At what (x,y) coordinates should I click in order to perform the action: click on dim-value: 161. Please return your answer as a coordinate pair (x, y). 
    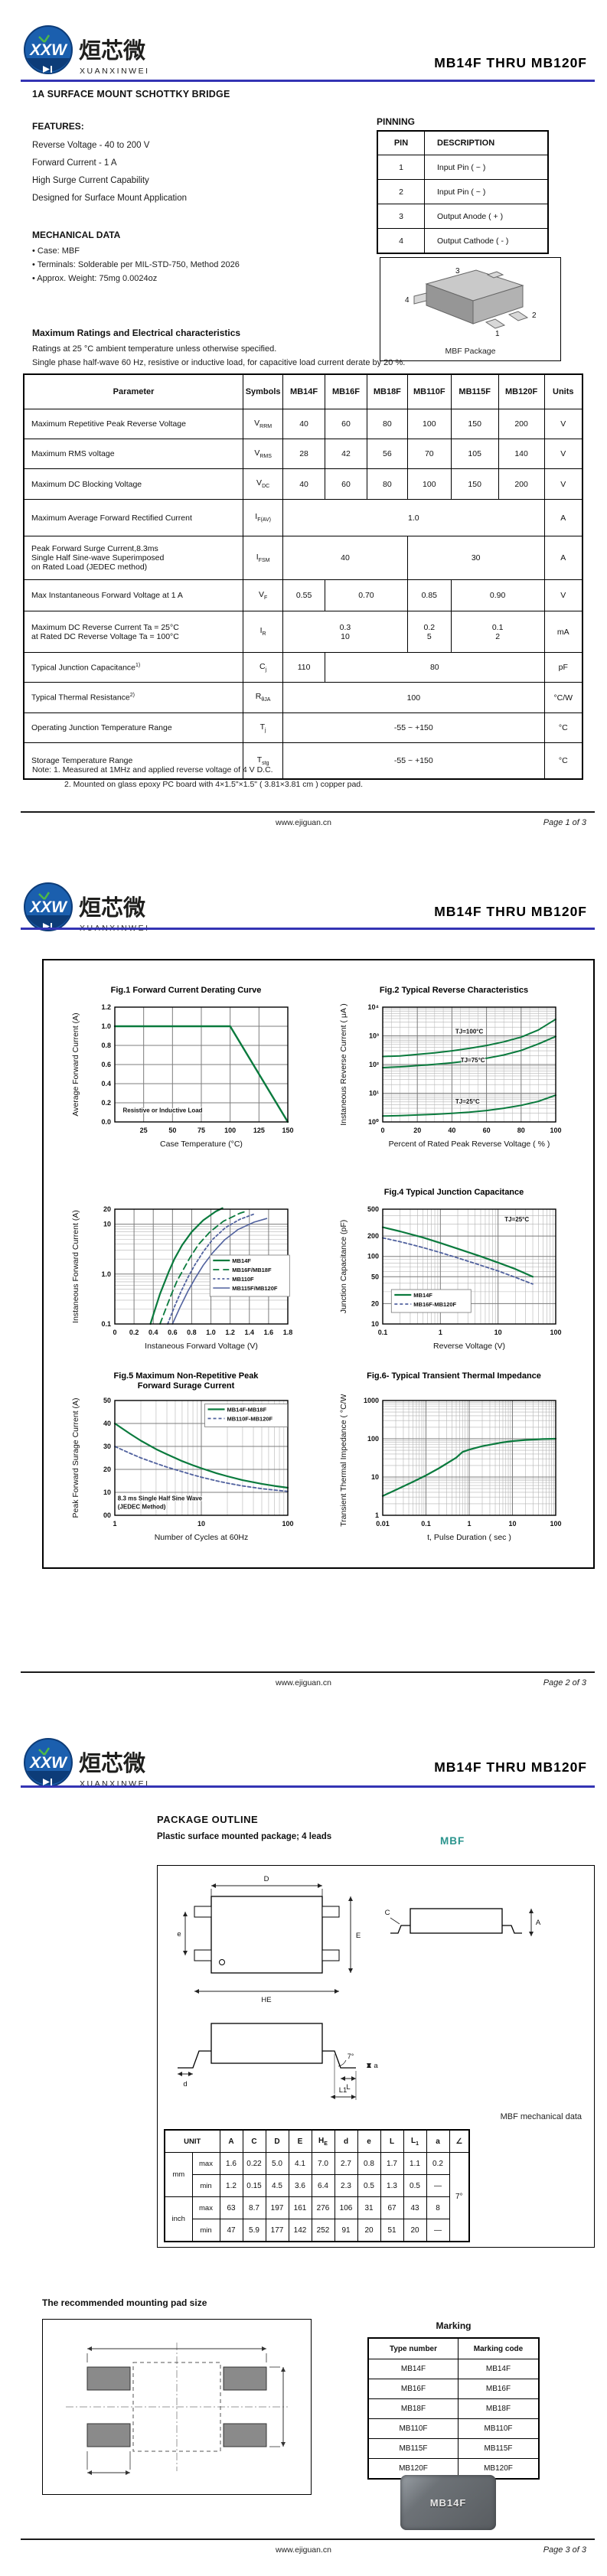
    Looking at the image, I should click on (300, 2207).